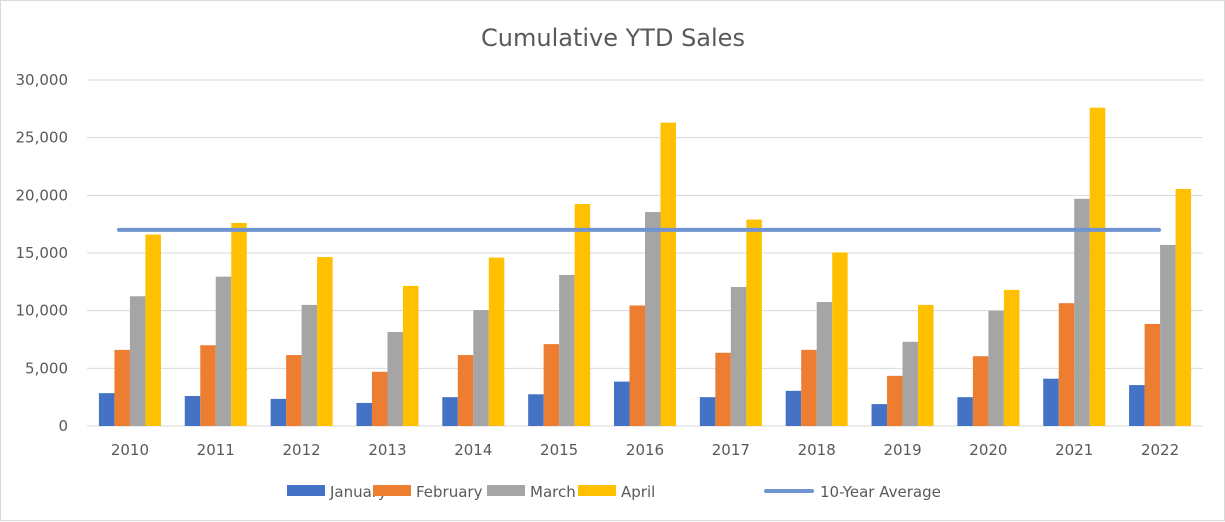 The image size is (1225, 522). Describe the element at coordinates (653, 319) in the screenshot. I see `bar-march-2016` at that location.